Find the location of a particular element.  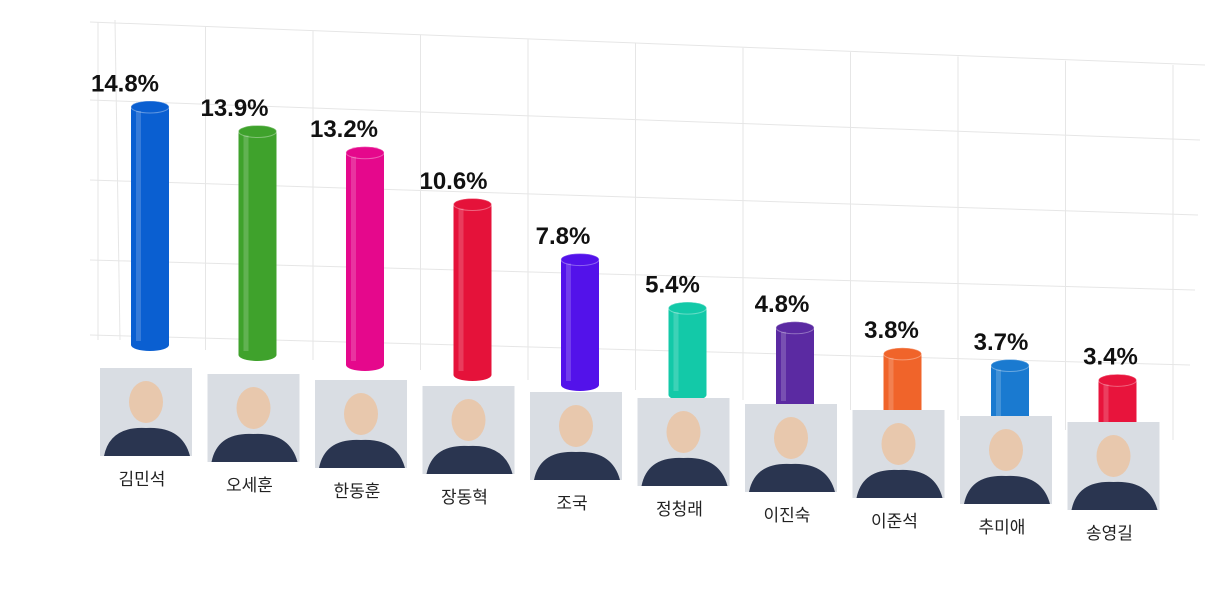

x-tick-label: 조국 is located at coordinates (571, 504).